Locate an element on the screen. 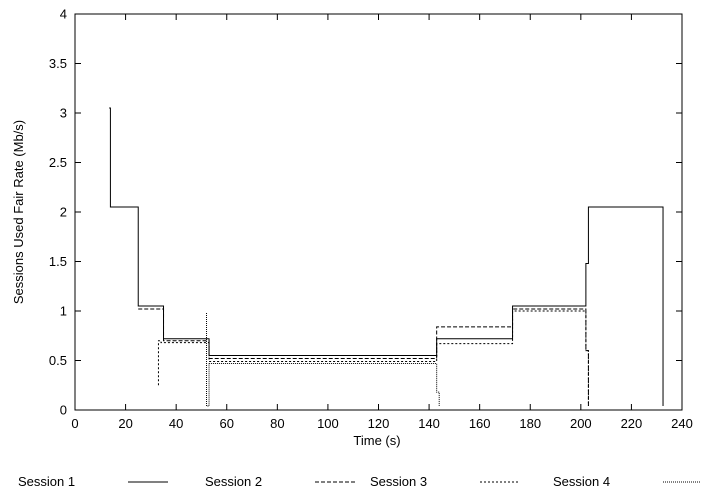  x-tick-label: 180 is located at coordinates (530, 423).